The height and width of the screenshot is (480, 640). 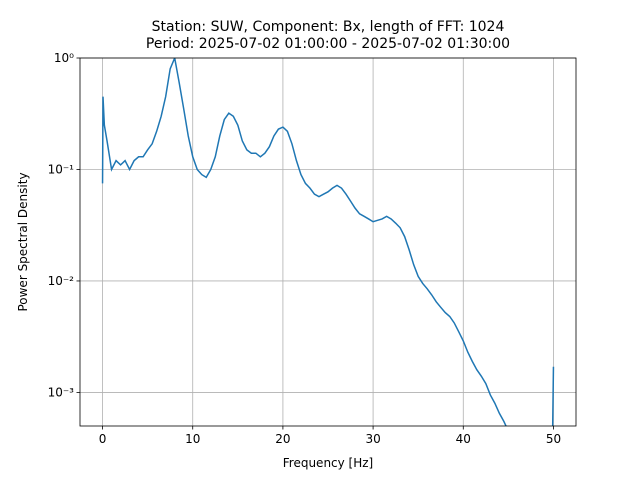 I want to click on x-tick-label: 50, so click(x=553, y=439).